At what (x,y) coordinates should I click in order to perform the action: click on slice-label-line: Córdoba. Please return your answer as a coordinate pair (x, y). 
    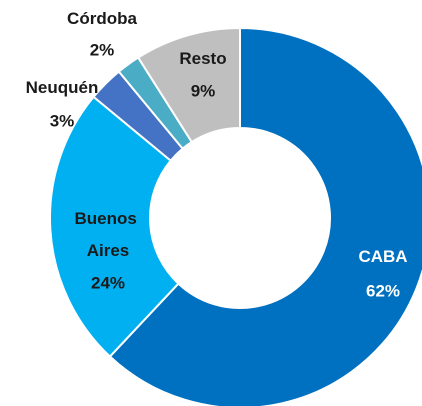
    Looking at the image, I should click on (102, 18).